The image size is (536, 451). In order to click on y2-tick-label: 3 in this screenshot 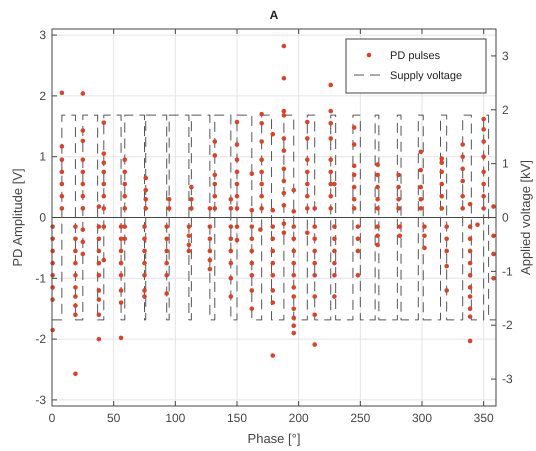, I will do `click(505, 55)`.